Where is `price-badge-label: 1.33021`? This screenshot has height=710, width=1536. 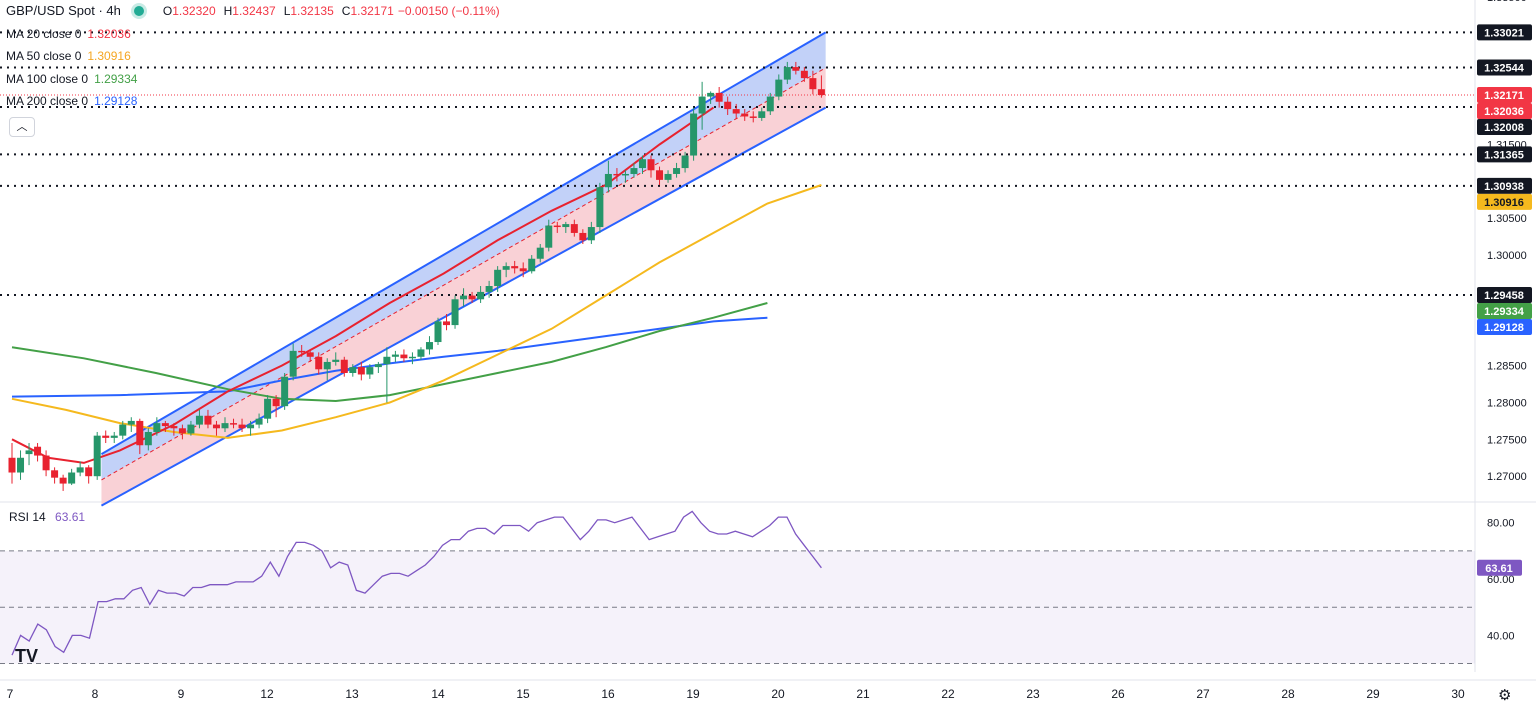 price-badge-label: 1.33021 is located at coordinates (1504, 33).